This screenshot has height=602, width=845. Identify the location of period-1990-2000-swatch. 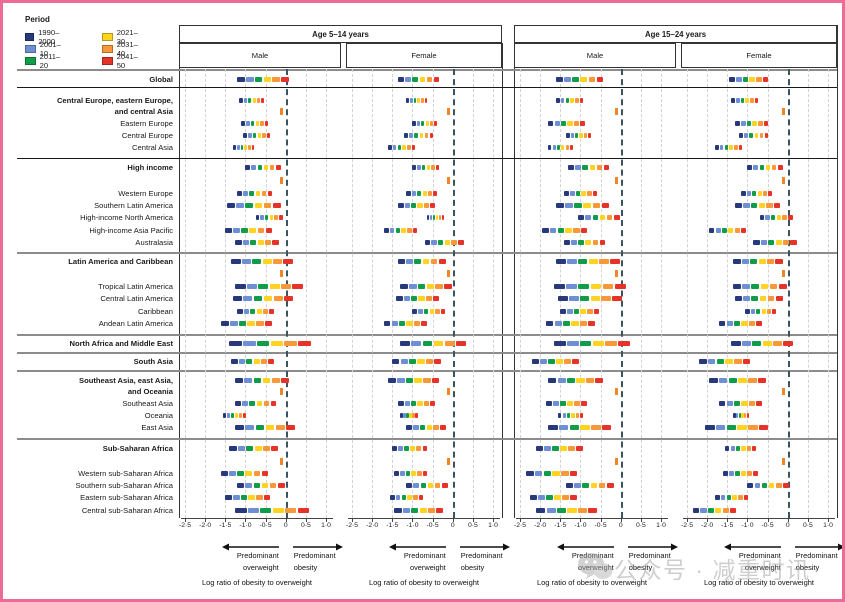
(30, 37).